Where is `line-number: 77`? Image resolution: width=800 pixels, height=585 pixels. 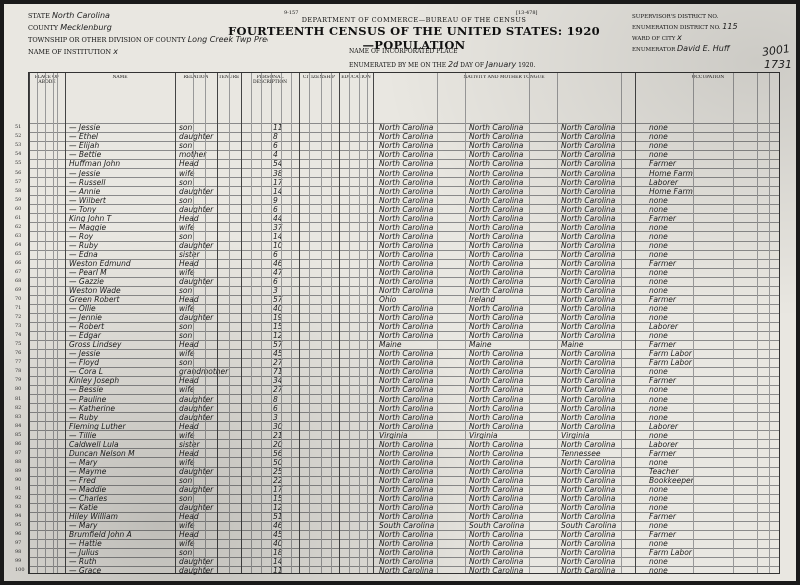
line-number: 77 is located at coordinates (18, 362).